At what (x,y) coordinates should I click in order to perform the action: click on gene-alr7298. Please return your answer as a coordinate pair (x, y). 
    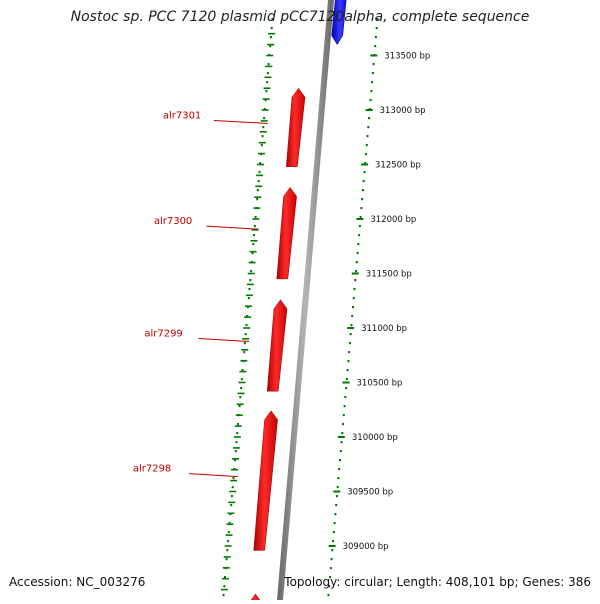
    Looking at the image, I should click on (265, 480).